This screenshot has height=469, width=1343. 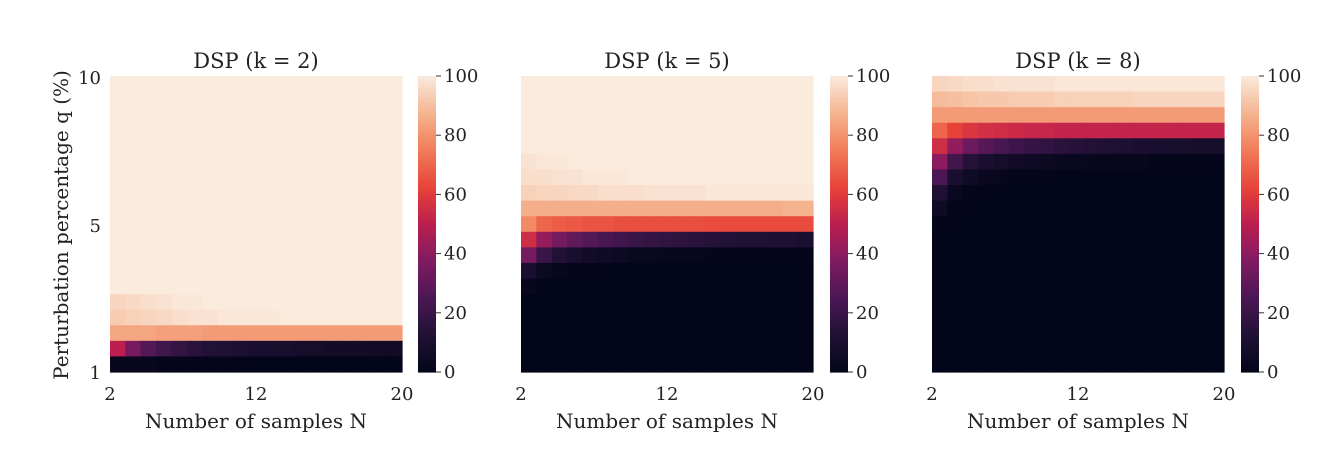 I want to click on colorbar-tick-label: 60, so click(x=867, y=194).